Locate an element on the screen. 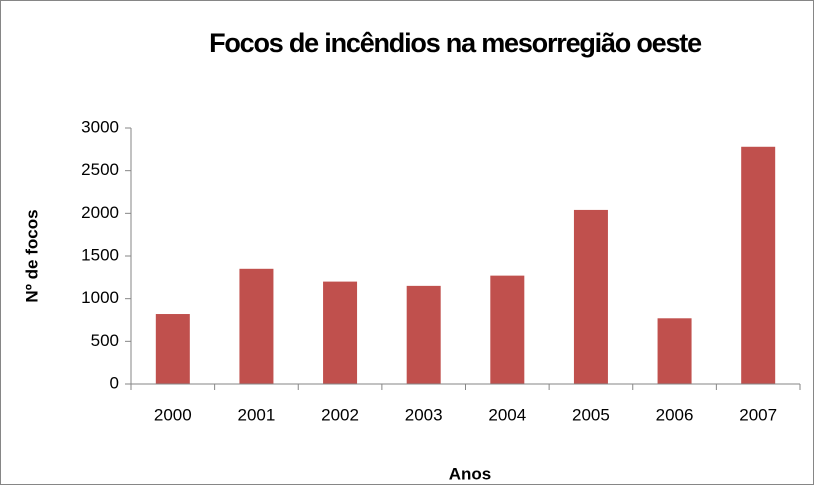  x-axis-title: Anos is located at coordinates (470, 473).